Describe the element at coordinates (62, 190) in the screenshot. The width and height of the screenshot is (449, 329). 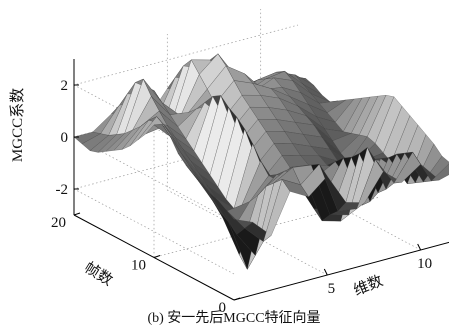
I see `z-tick-label: -2` at that location.